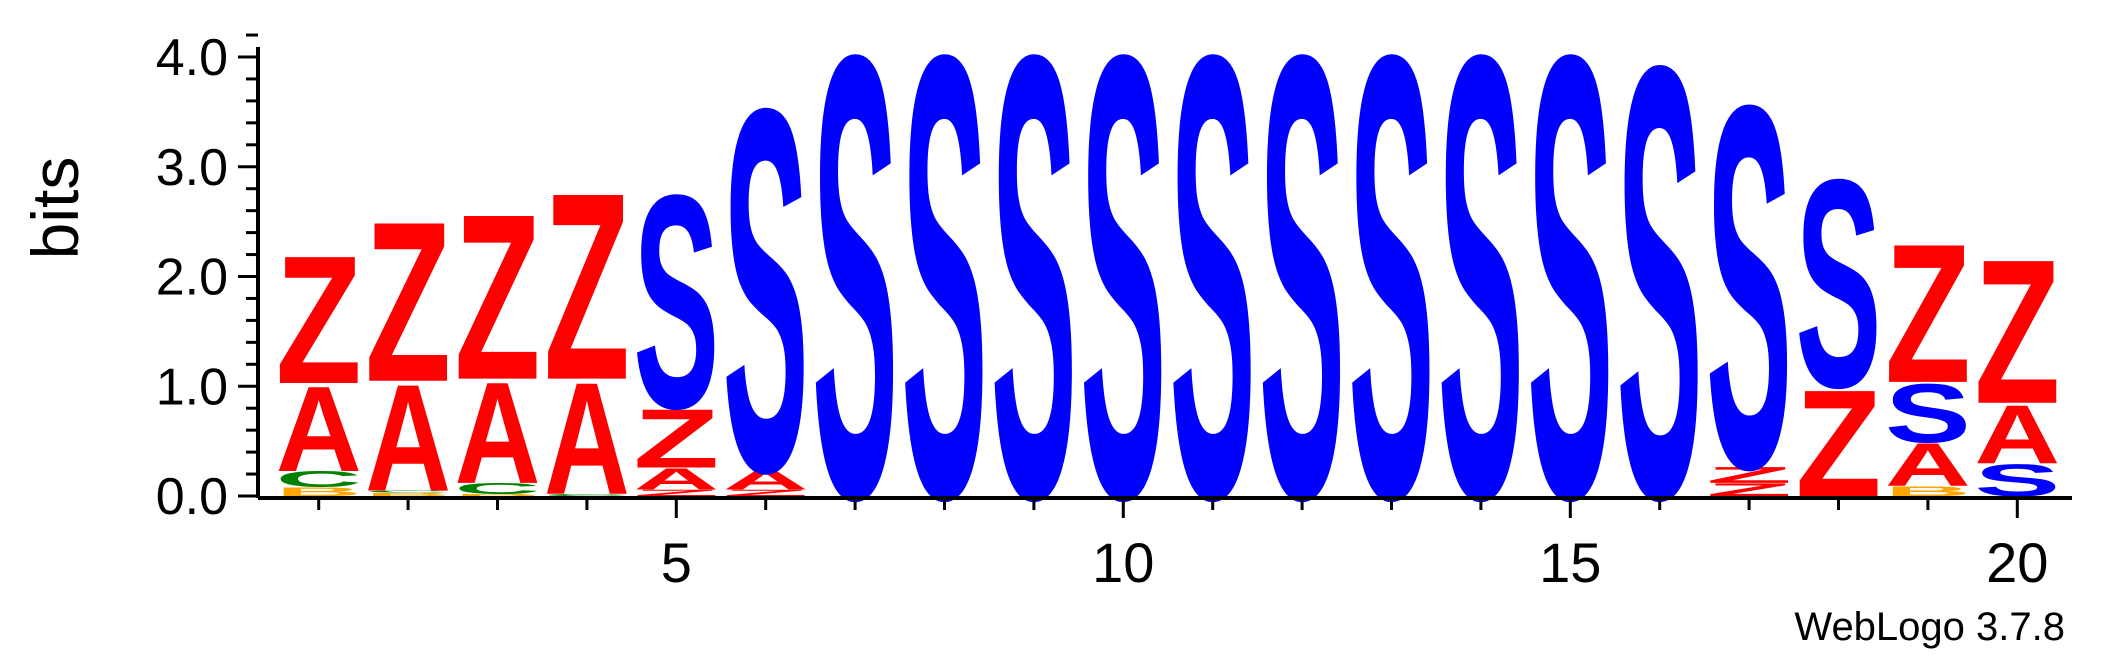 The height and width of the screenshot is (667, 2117). I want to click on x-tick-label: 10, so click(1123, 562).